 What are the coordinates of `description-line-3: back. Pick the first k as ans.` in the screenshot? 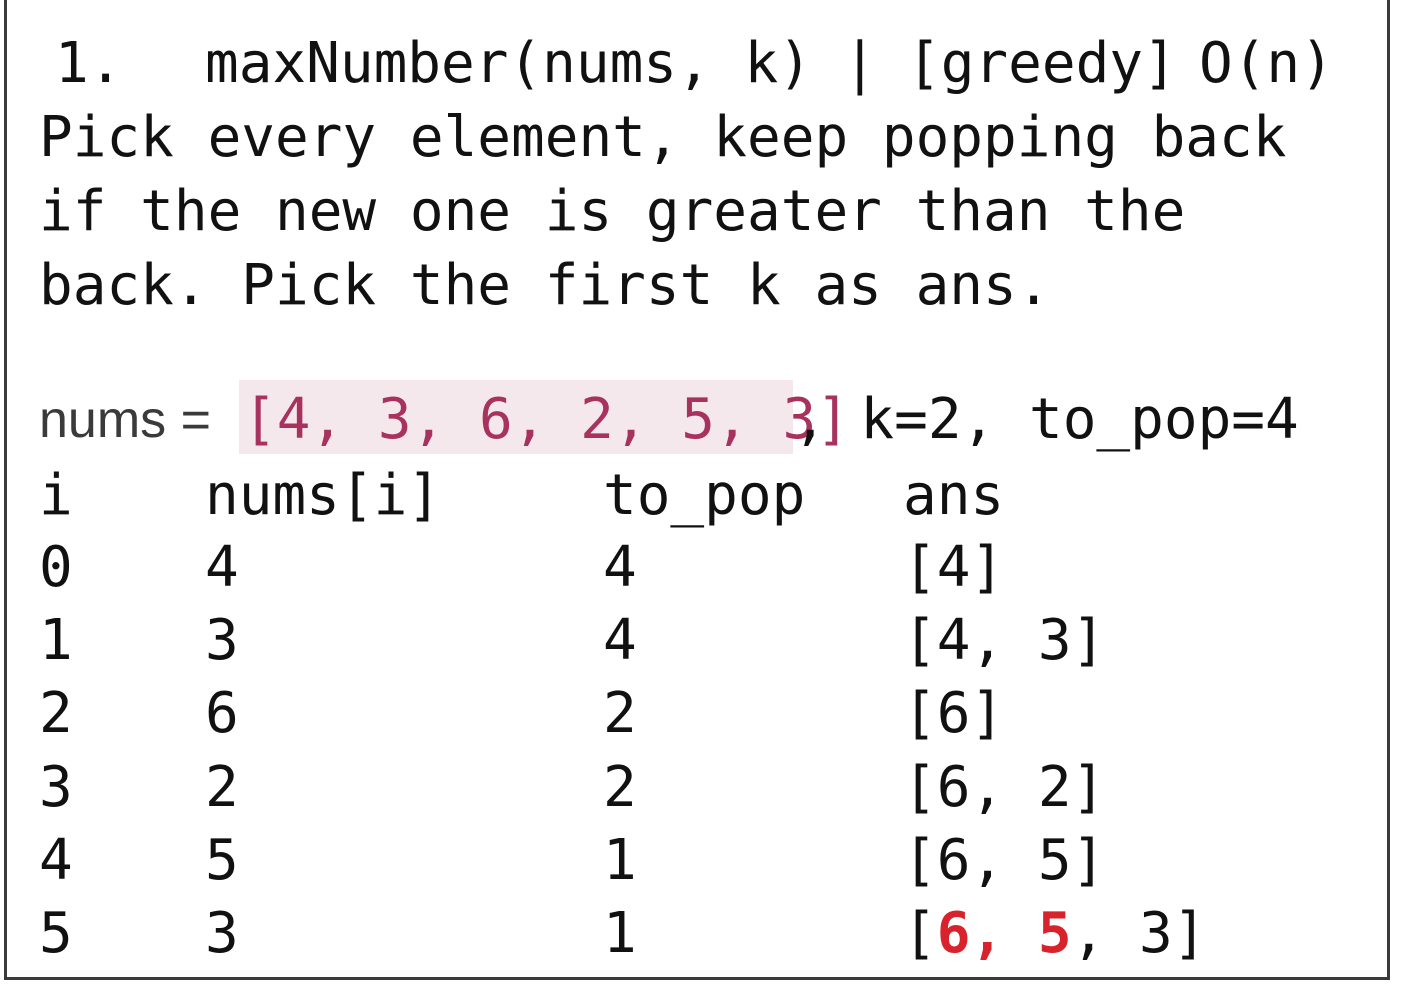 It's located at (545, 285).